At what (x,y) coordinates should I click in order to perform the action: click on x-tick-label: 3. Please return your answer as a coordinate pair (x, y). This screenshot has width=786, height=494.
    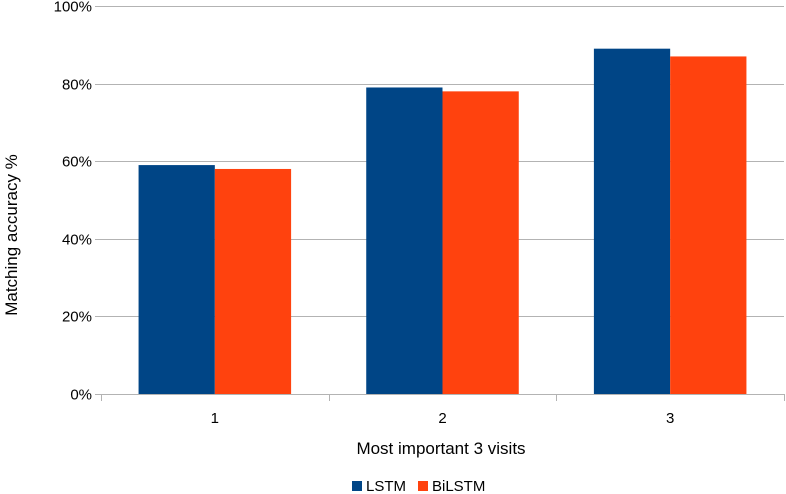
    Looking at the image, I should click on (670, 418).